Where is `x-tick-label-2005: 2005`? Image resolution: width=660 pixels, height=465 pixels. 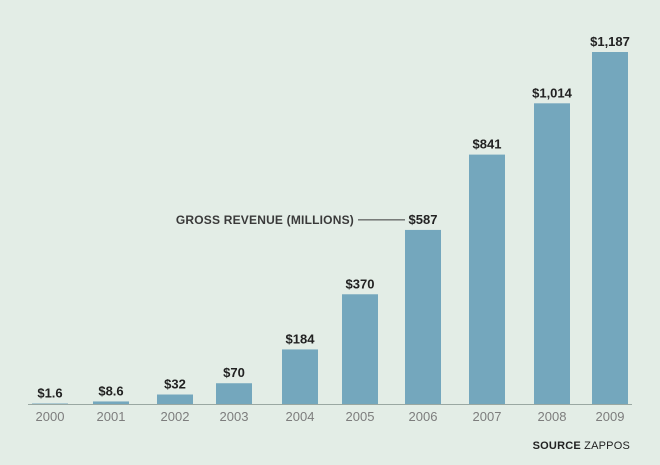
x-tick-label-2005: 2005 is located at coordinates (360, 416).